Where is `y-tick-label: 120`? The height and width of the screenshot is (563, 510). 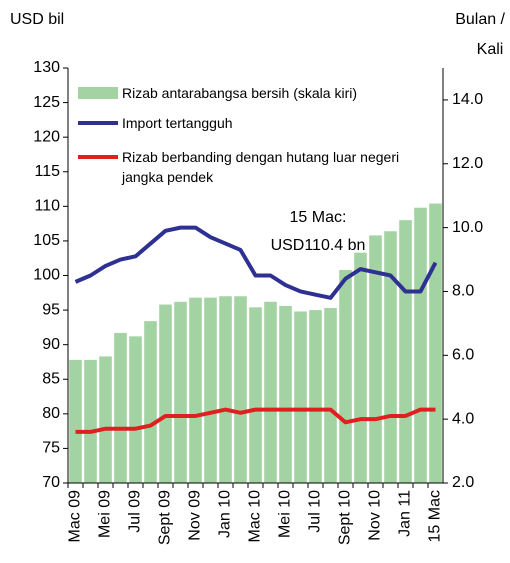
y-tick-label: 120 is located at coordinates (46, 136).